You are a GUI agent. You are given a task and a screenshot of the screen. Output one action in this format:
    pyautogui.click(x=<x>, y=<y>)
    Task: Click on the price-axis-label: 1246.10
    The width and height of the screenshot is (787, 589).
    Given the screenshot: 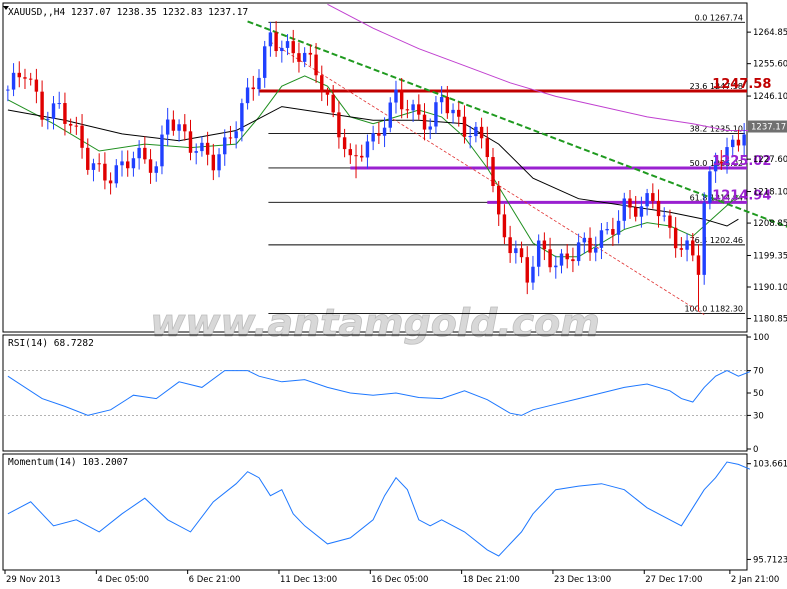 What is the action you would take?
    pyautogui.click(x=770, y=97)
    